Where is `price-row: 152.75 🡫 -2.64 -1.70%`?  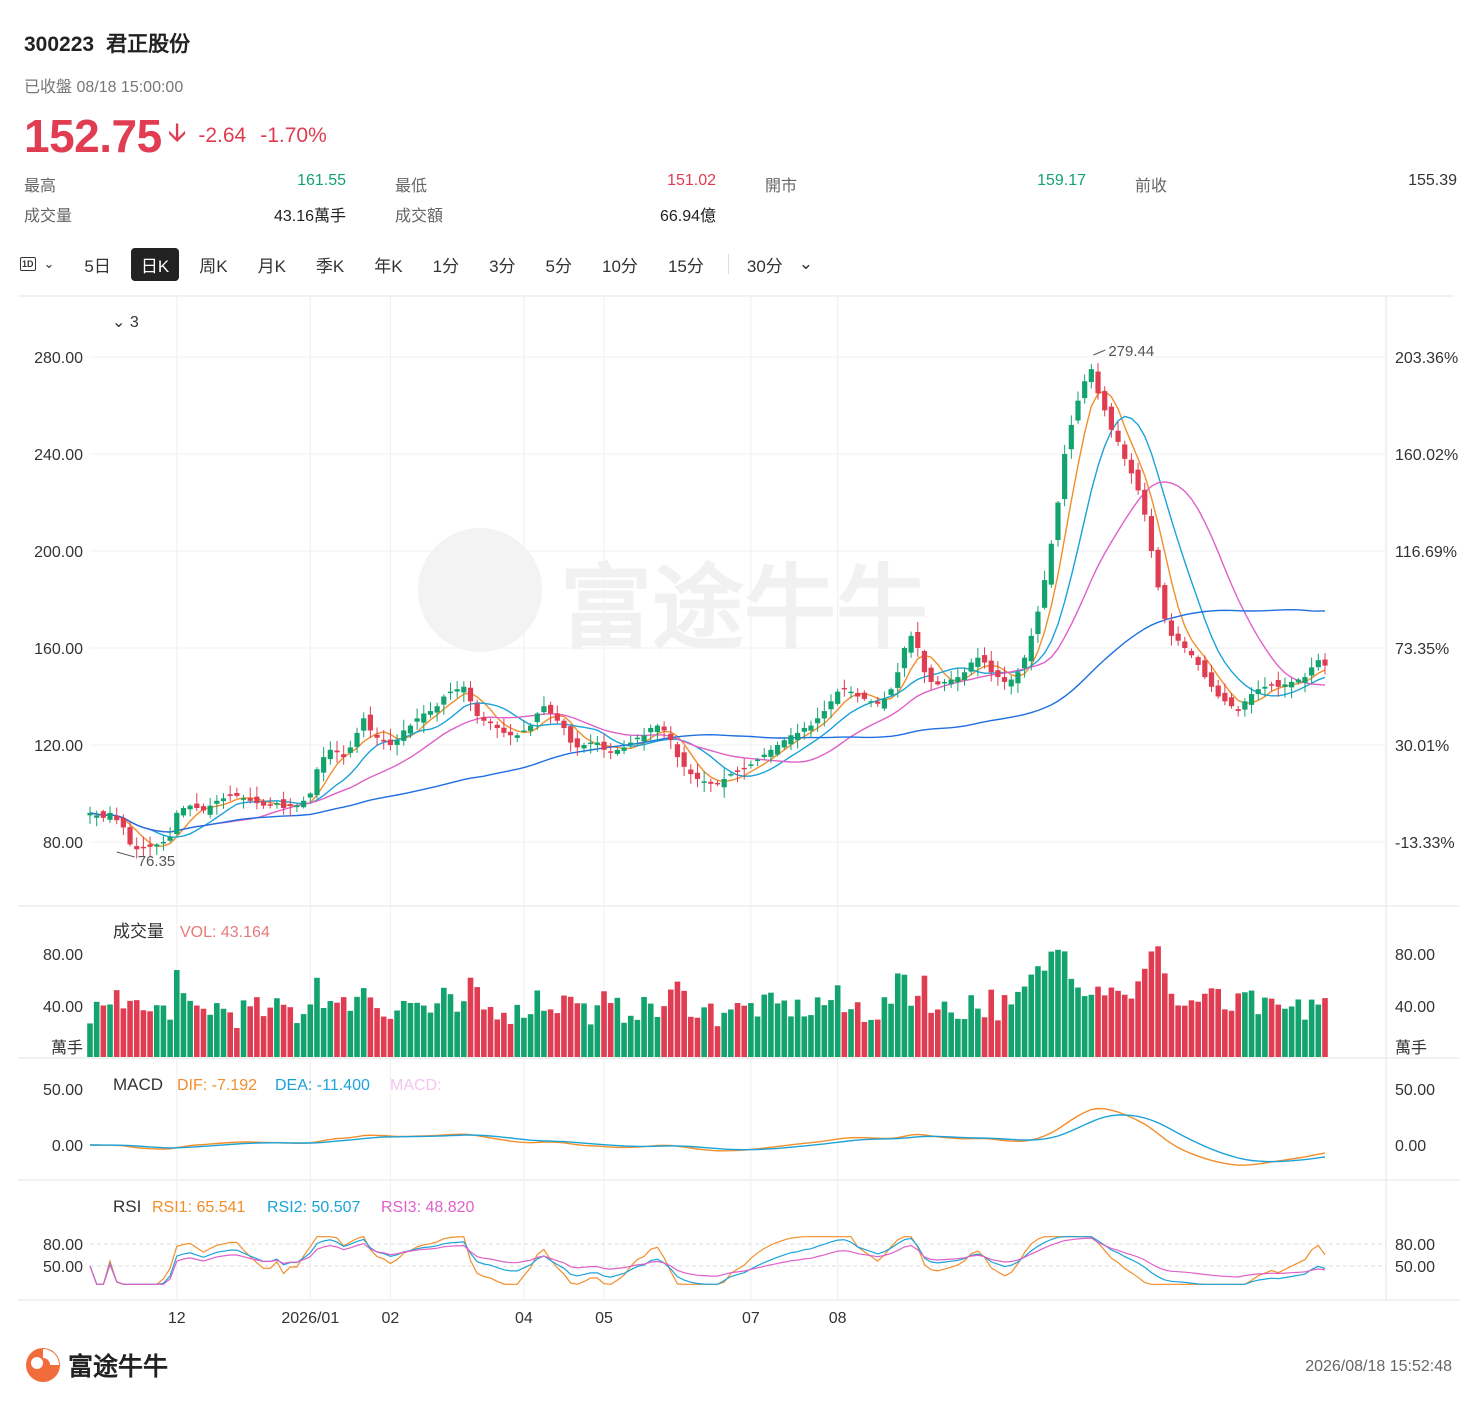
price-row: 152.75 🡫 -2.64 -1.70% is located at coordinates (182, 136).